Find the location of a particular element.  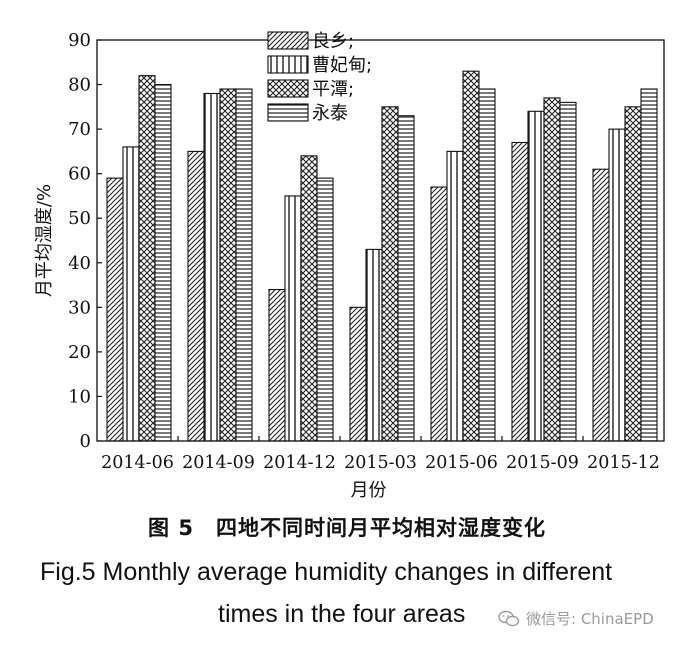

figure-caption-chinese: 图 5 四地不同时间月平均相对湿度变化 is located at coordinates (347, 528).